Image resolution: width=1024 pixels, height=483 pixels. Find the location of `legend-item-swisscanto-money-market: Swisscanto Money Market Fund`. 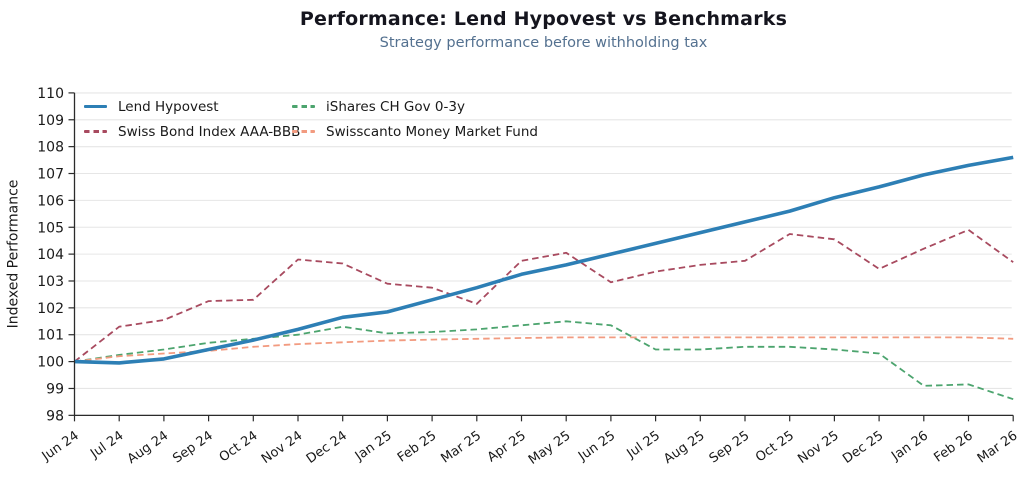

legend-item-swisscanto-money-market: Swisscanto Money Market Fund is located at coordinates (415, 132).